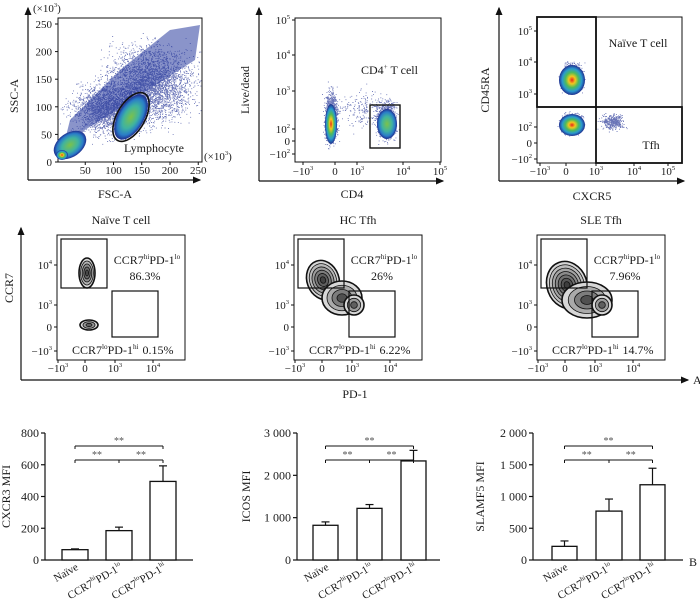 The height and width of the screenshot is (608, 700). Describe the element at coordinates (44, 25) in the screenshot. I see `y-tick-label: 250` at that location.